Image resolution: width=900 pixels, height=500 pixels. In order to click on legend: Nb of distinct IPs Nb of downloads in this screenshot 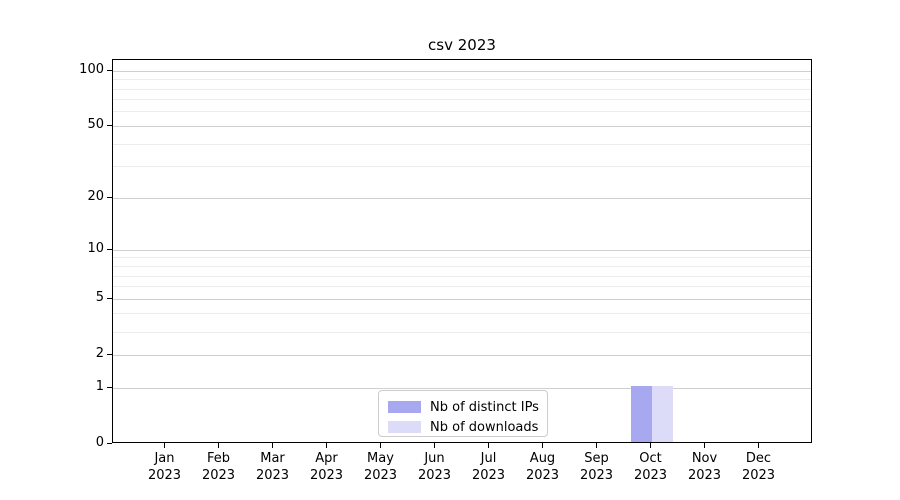, I will do `click(463, 413)`.